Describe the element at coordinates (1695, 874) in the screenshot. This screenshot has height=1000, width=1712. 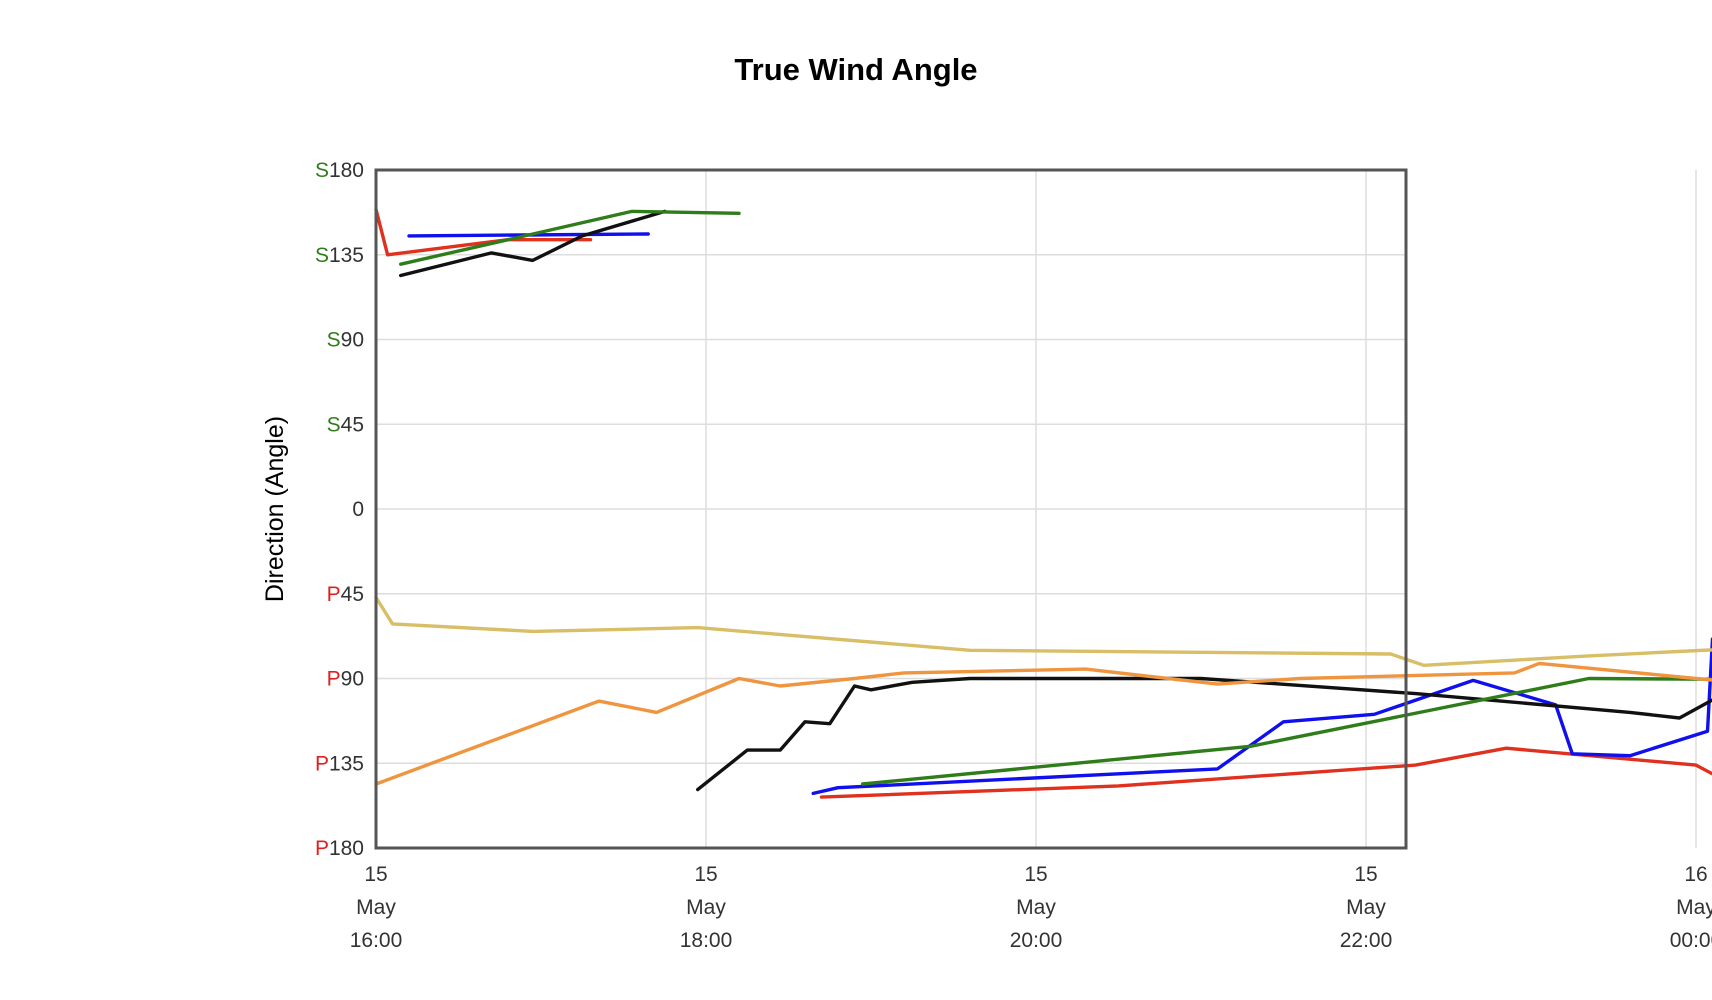
I see `x-tick-day: 16` at that location.